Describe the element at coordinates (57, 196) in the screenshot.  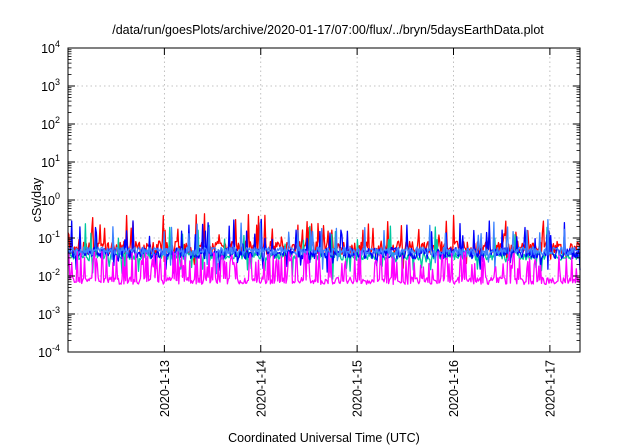
I see `y-tick-exponent: 0` at that location.